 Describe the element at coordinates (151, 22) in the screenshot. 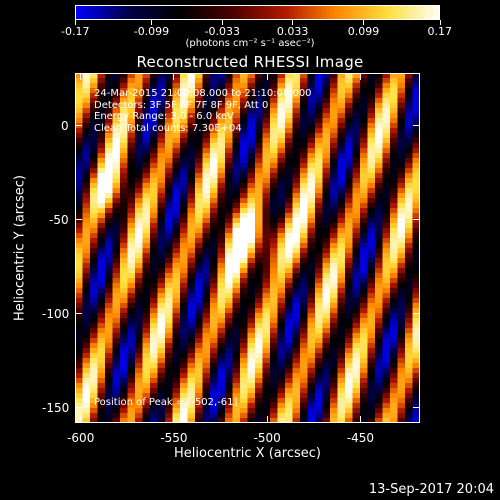

I see `colorbar-tick` at that location.